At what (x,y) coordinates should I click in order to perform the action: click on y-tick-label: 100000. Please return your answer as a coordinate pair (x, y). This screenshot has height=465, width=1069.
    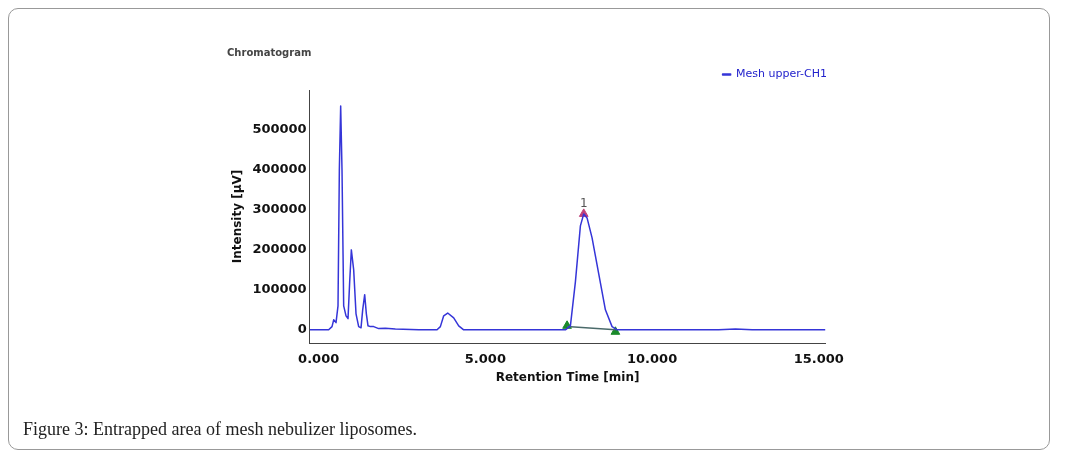
    Looking at the image, I should click on (279, 289).